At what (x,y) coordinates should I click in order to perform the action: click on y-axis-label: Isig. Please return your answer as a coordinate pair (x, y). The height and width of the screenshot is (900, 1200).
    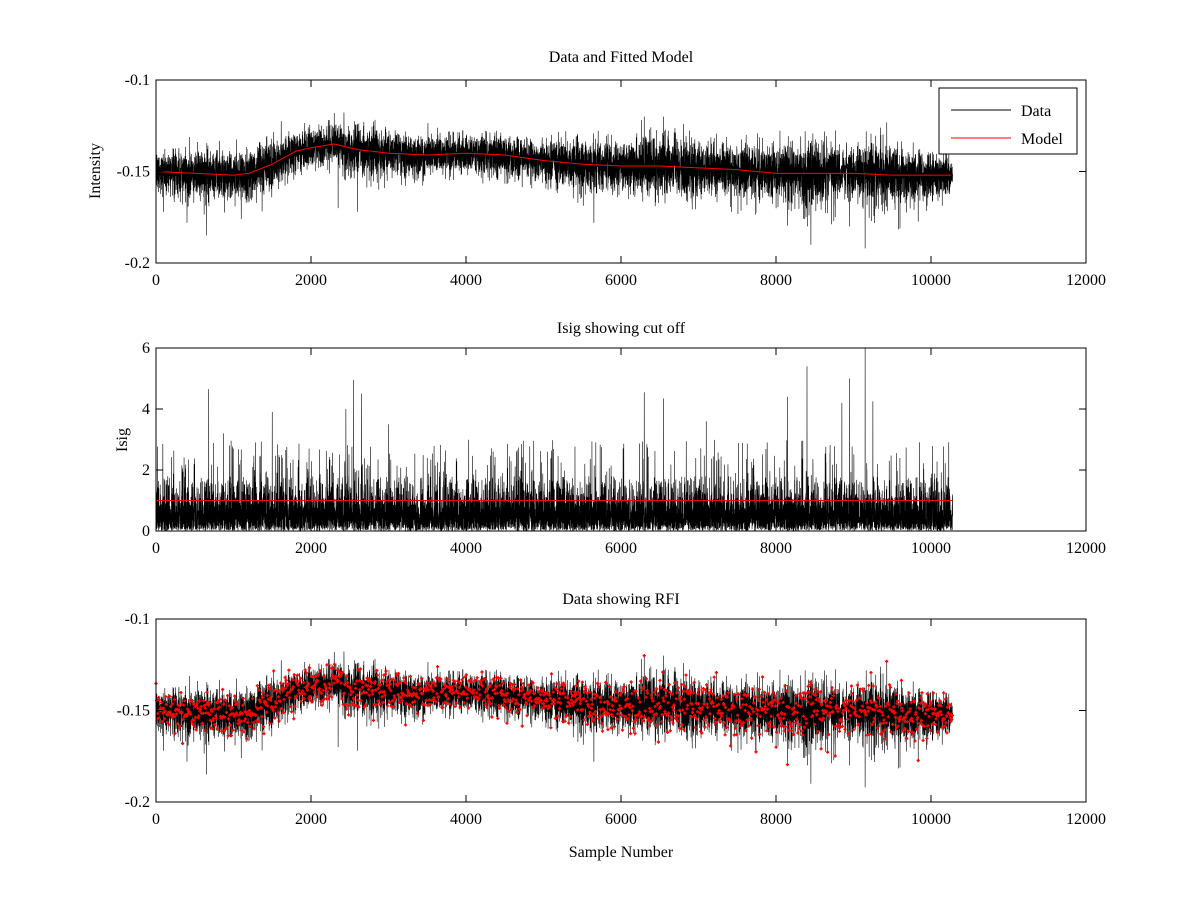
    Looking at the image, I should click on (122, 440).